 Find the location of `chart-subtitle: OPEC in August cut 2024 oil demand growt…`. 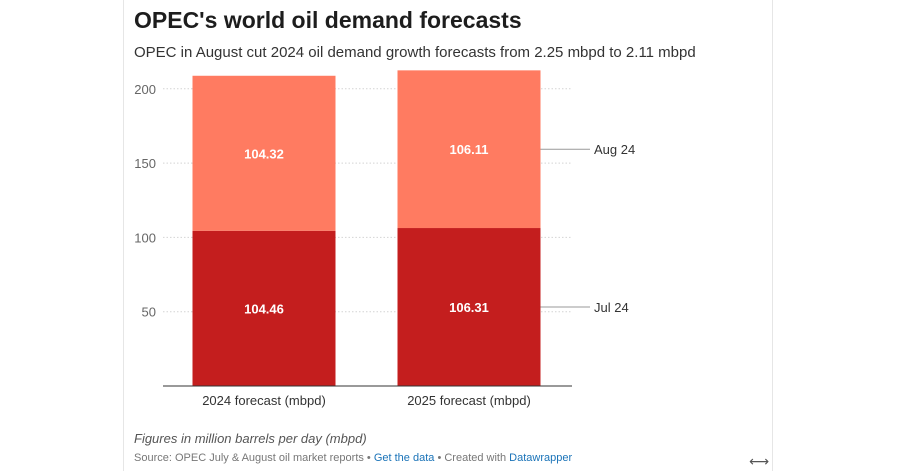

chart-subtitle: OPEC in August cut 2024 oil demand growt… is located at coordinates (415, 52).